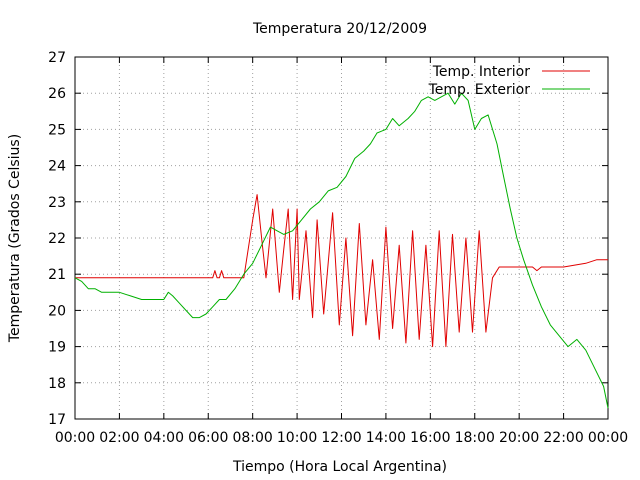 This screenshot has width=640, height=480. I want to click on y-tick-label: 17, so click(57, 420).